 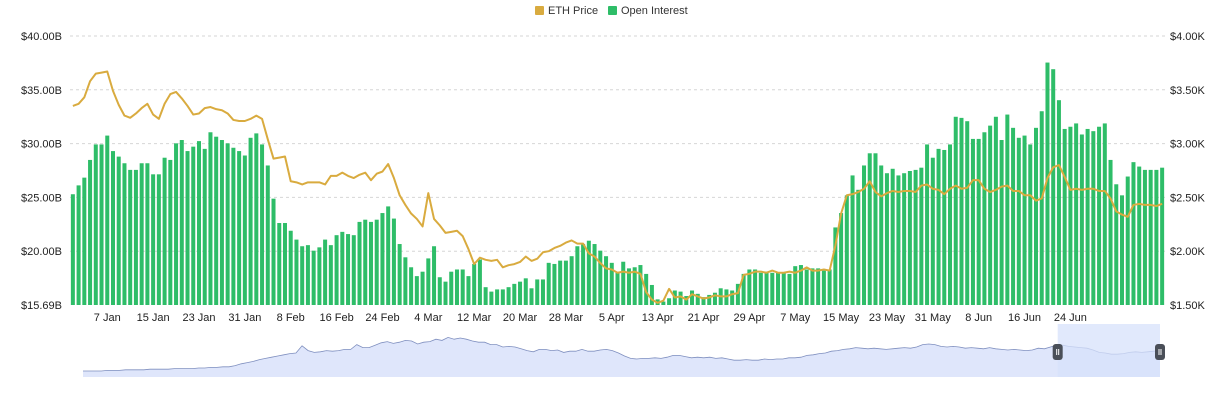 I want to click on range-navigator, so click(x=624, y=350).